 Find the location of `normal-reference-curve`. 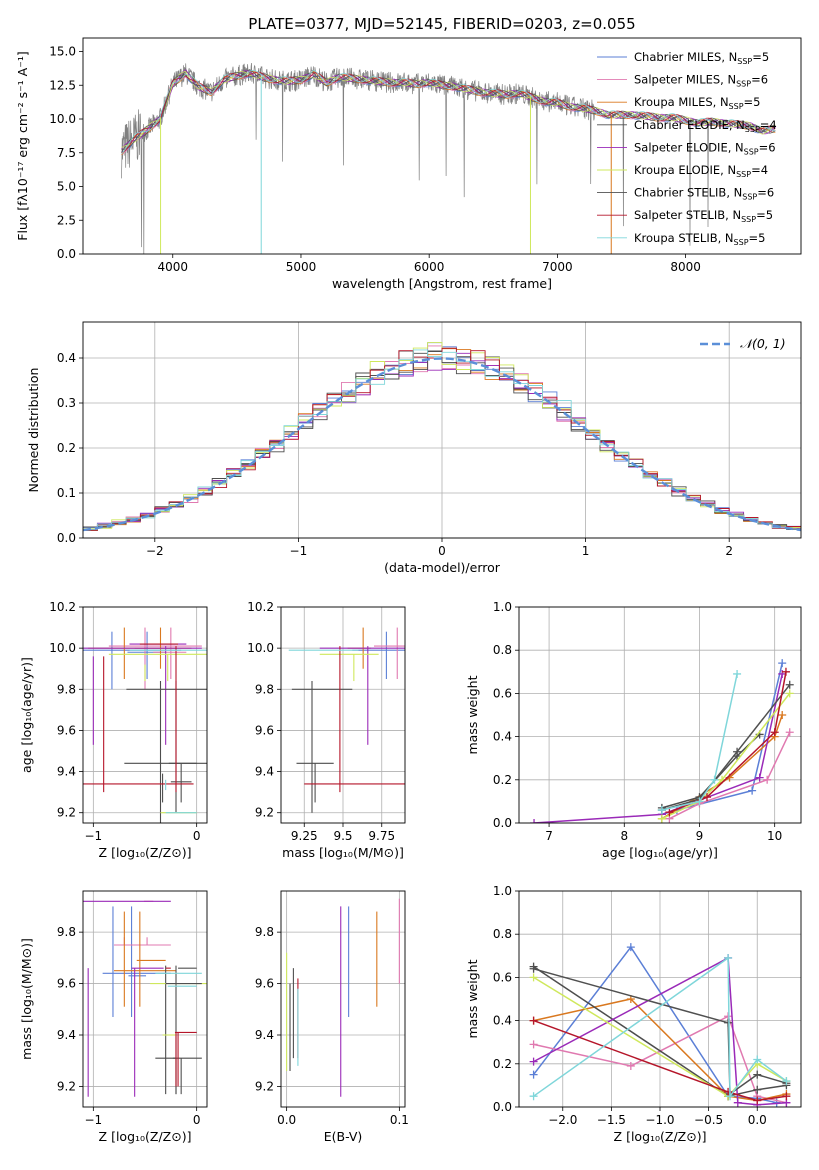

normal-reference-curve is located at coordinates (442, 444).